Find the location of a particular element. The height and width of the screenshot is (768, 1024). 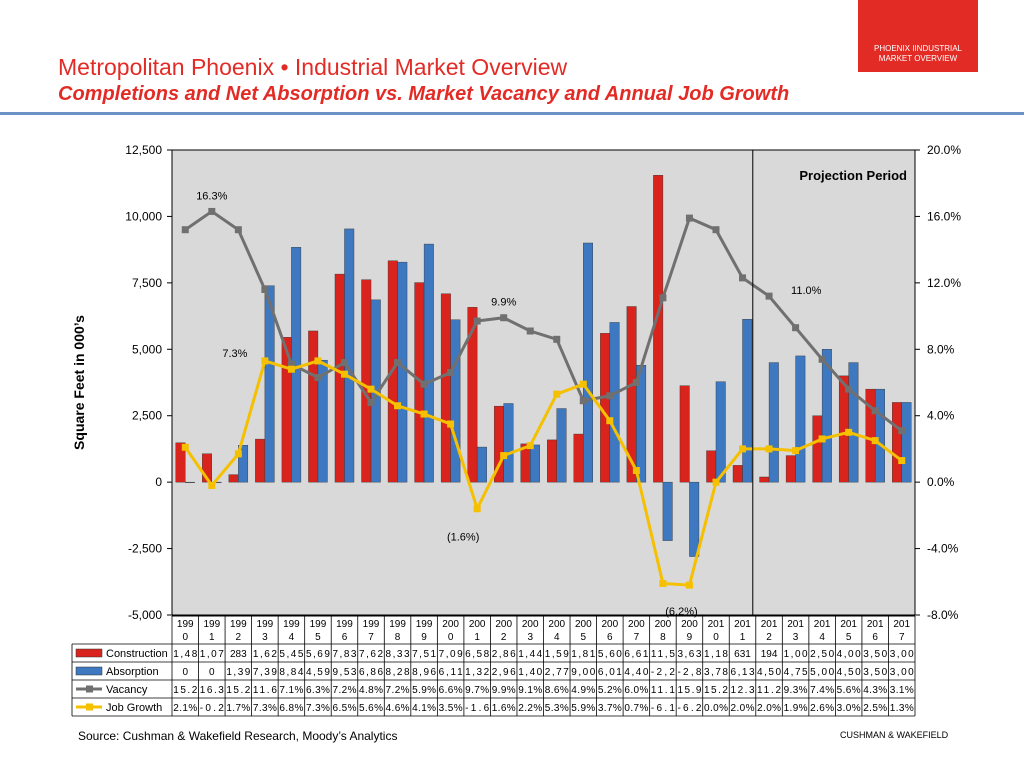

brand-box: PHOENIX IINDUSTRIAL MARKET OVERVIEW is located at coordinates (918, 36).